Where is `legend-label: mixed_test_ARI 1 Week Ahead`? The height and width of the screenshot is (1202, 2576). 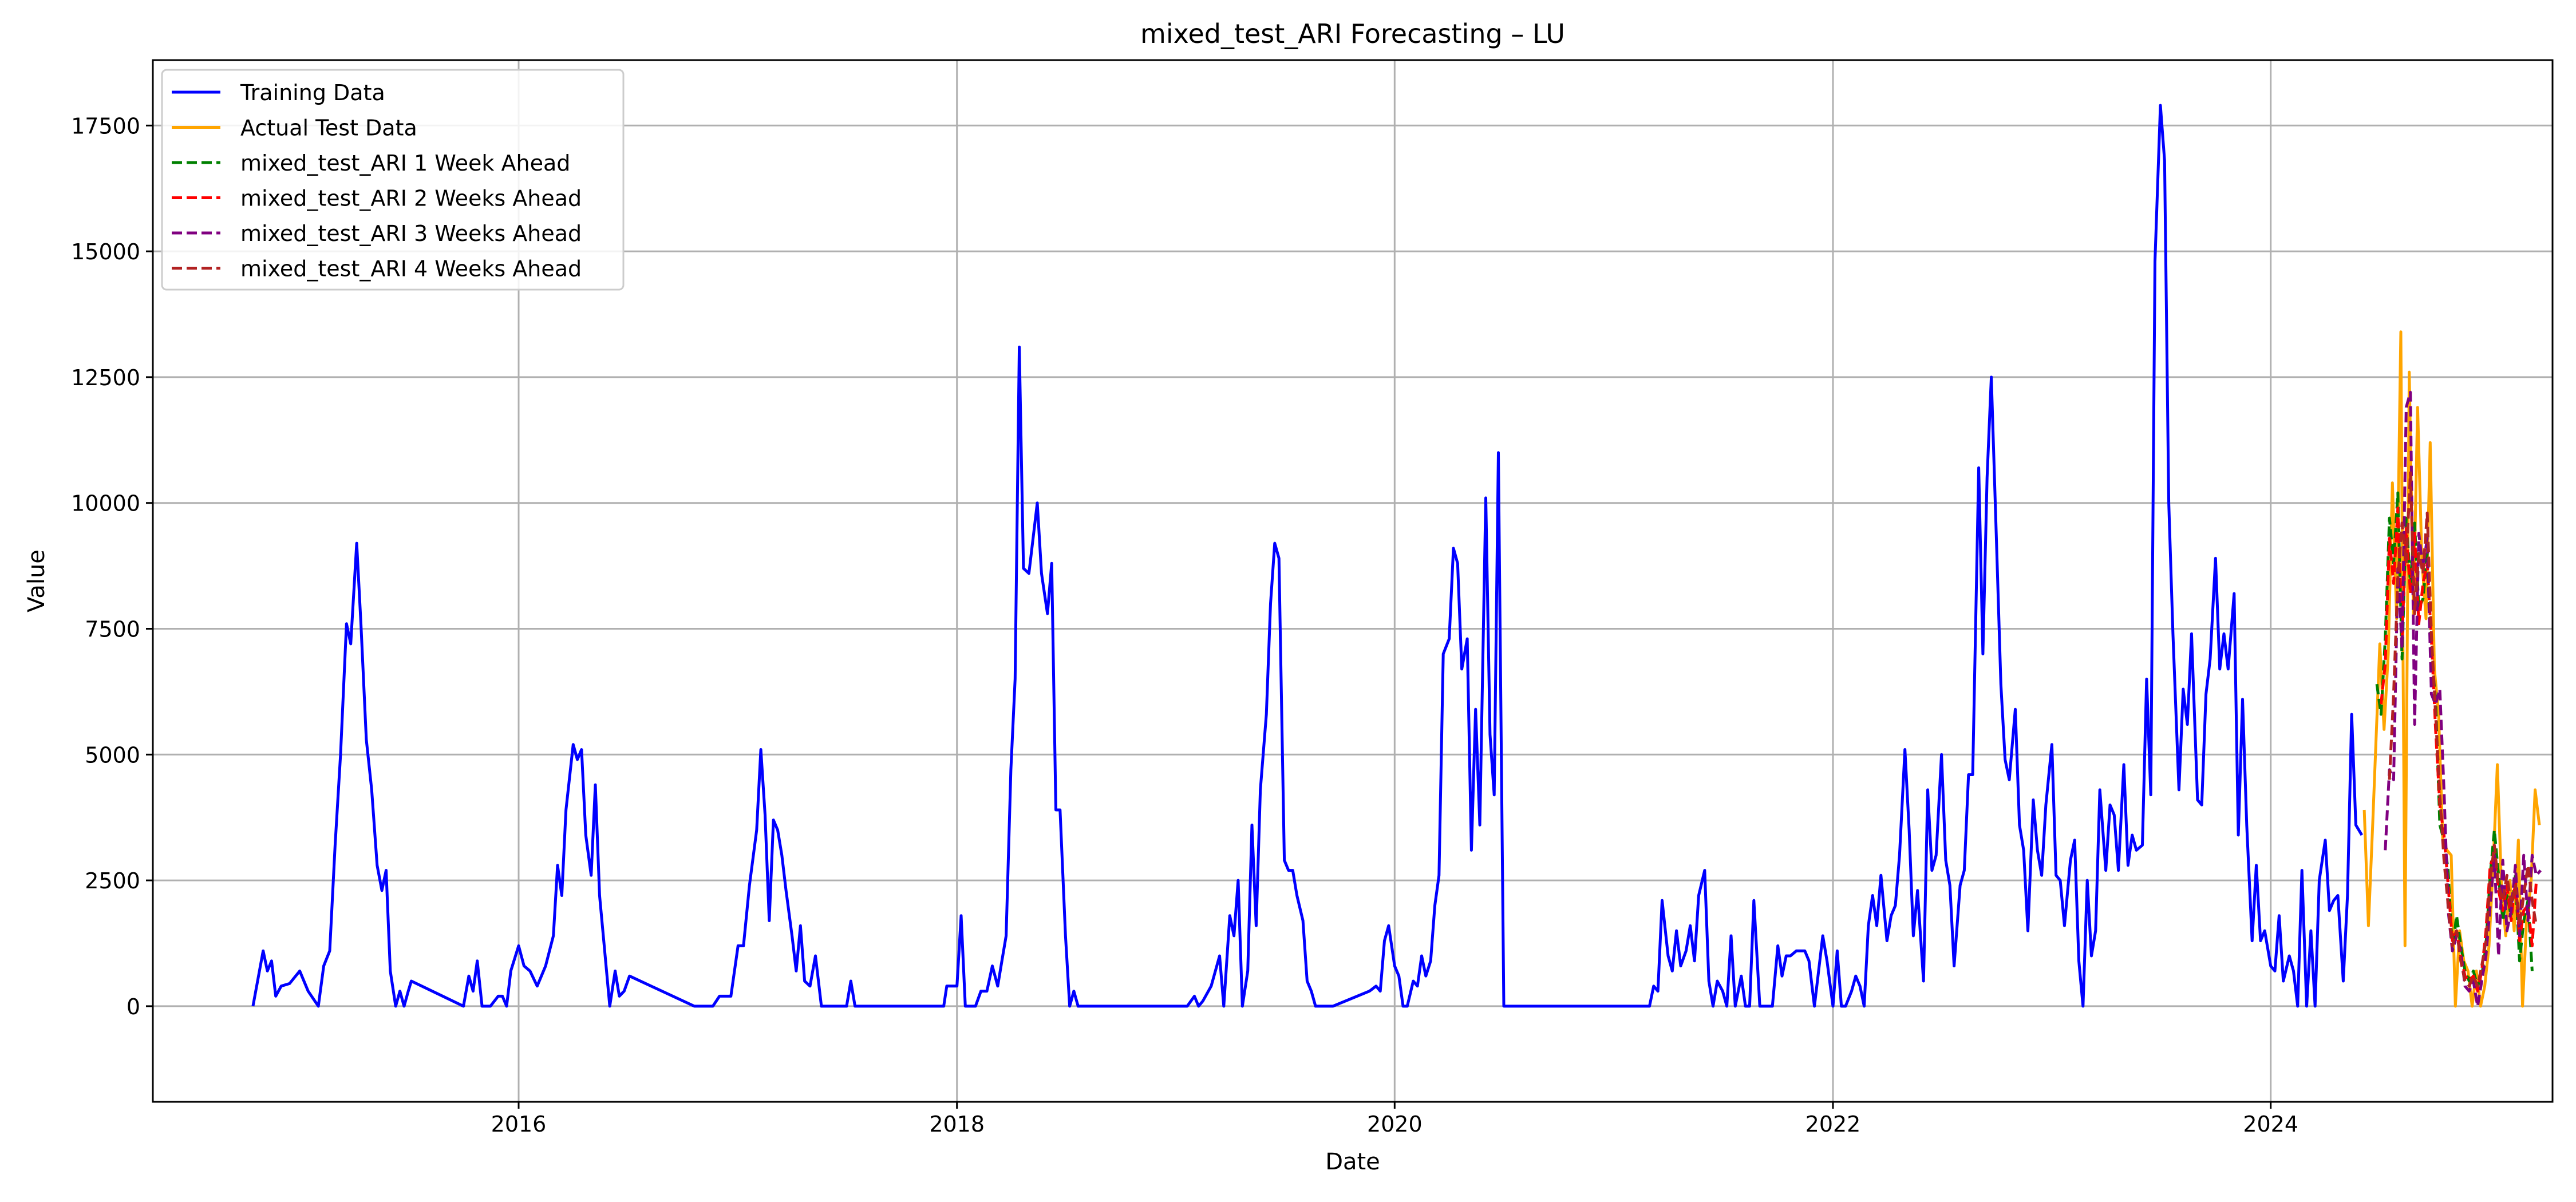 legend-label: mixed_test_ARI 1 Week Ahead is located at coordinates (405, 163).